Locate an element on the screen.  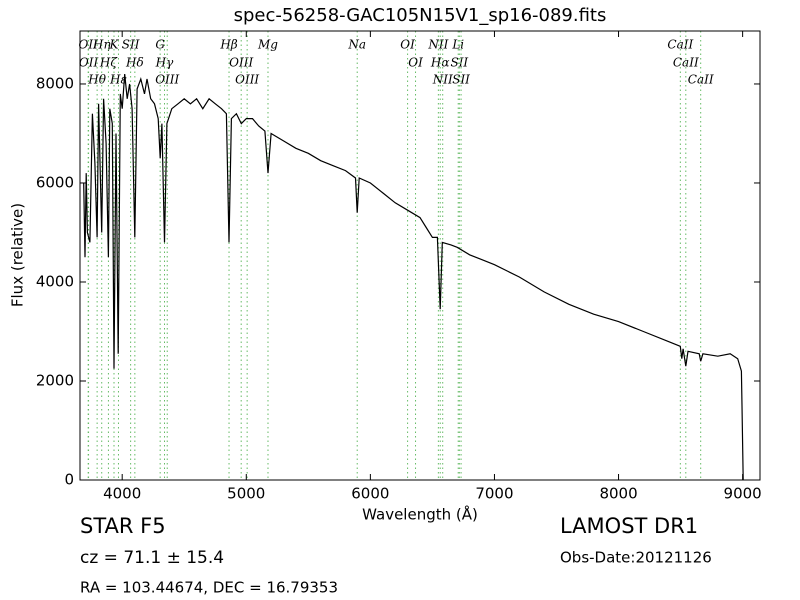
line-label: Na is located at coordinates (356, 45).